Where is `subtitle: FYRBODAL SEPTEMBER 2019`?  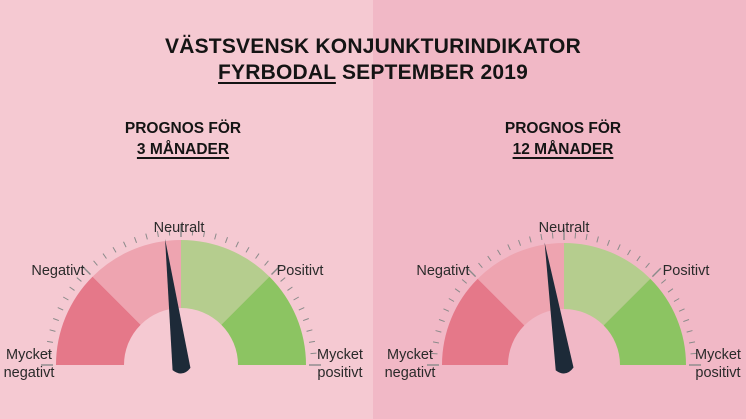
subtitle: FYRBODAL SEPTEMBER 2019 is located at coordinates (373, 73).